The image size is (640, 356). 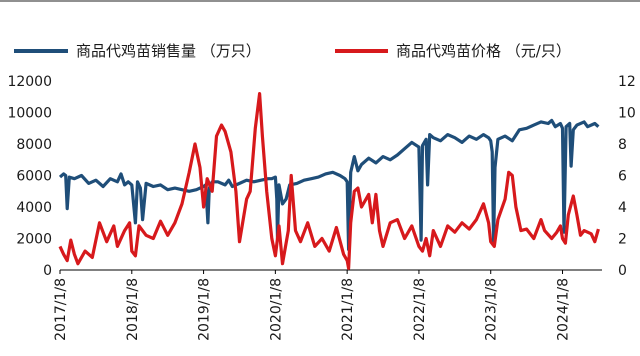 I want to click on left-tick-label: 0, so click(x=47, y=271).